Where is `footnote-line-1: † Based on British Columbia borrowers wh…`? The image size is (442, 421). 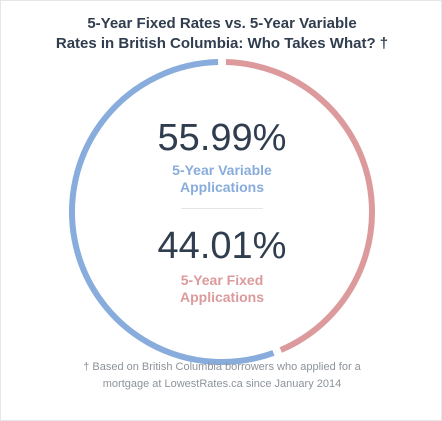
footnote-line-1: † Based on British Columbia borrowers wh… is located at coordinates (222, 367).